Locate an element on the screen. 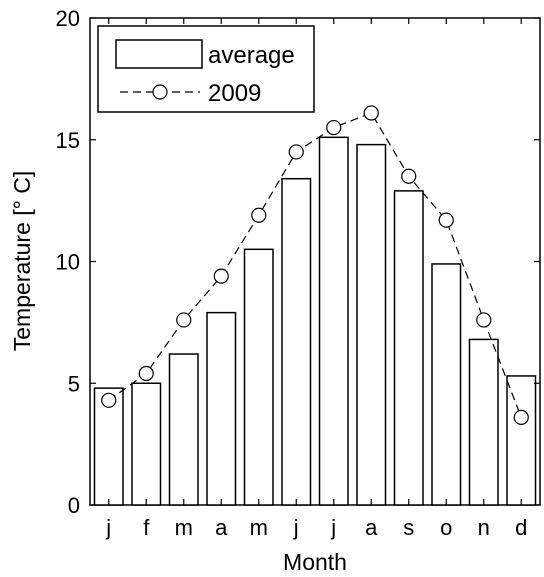 The width and height of the screenshot is (544, 577). x-axis-label: Month is located at coordinates (315, 562).